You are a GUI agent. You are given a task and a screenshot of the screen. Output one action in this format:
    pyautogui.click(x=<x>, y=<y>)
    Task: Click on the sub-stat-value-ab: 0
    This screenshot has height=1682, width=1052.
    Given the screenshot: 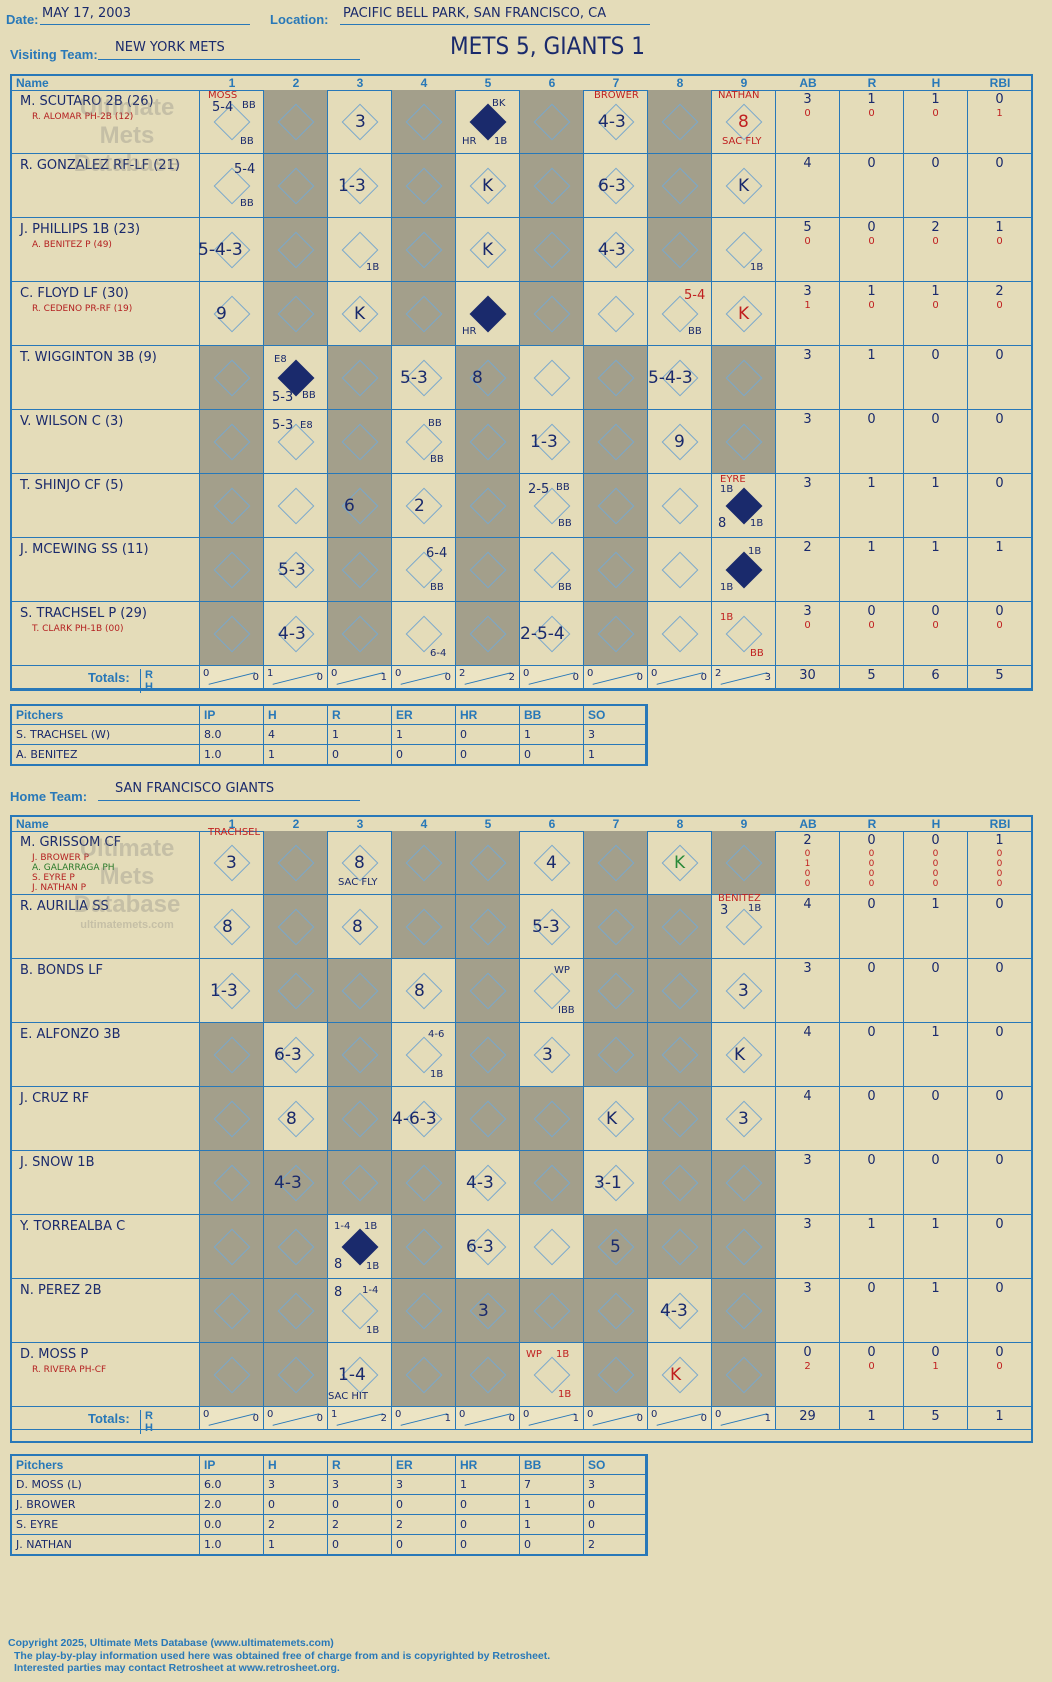 What is the action you would take?
    pyautogui.click(x=807, y=854)
    